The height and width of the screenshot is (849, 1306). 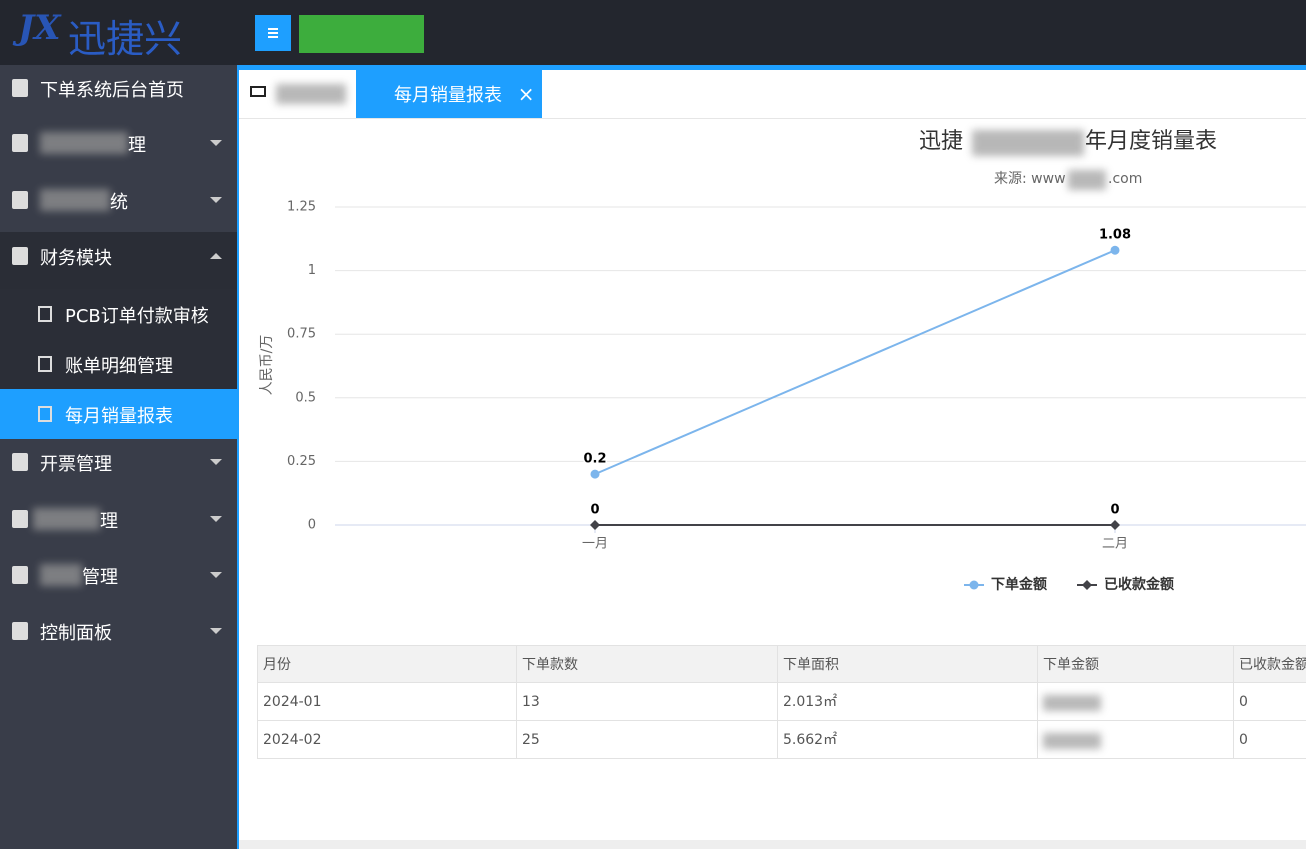 I want to click on y-tick-label: 0.5, so click(x=305, y=397).